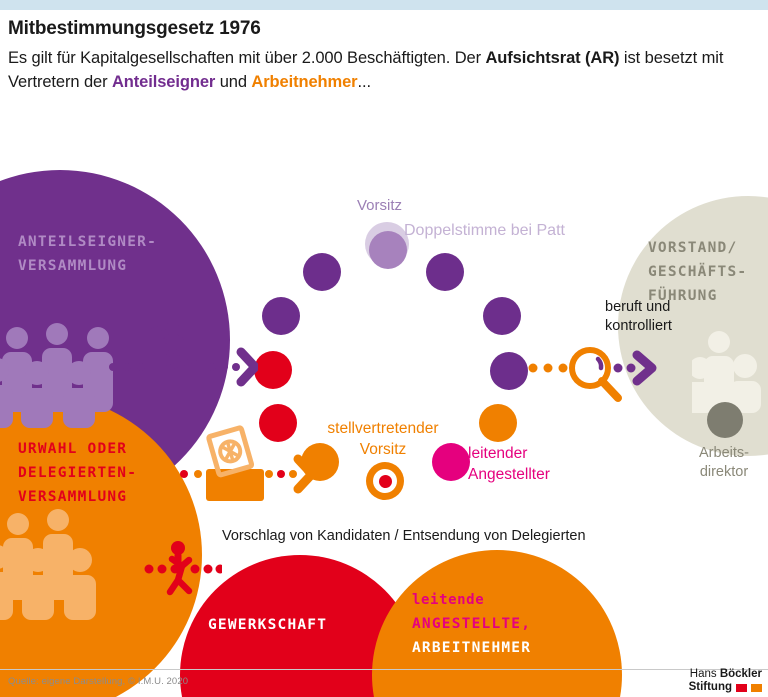 The height and width of the screenshot is (697, 768). I want to click on label-leitende-line2: ANGESTELLTE,, so click(472, 624).